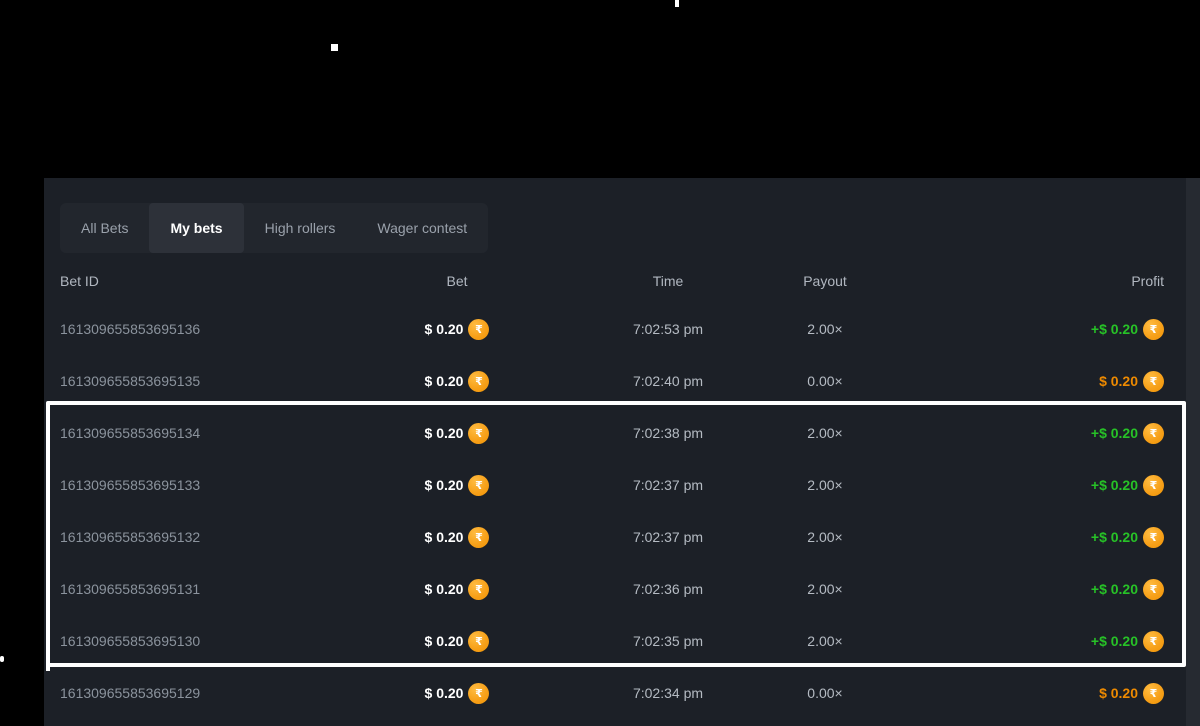  Describe the element at coordinates (668, 589) in the screenshot. I see `bet-time-cell: 7:02:36 pm` at that location.